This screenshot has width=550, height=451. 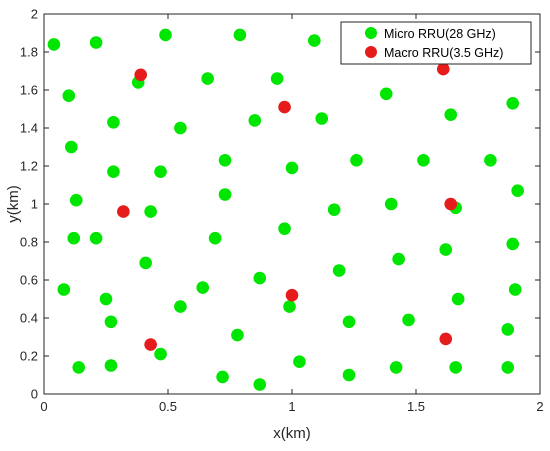 What do you see at coordinates (291, 406) in the screenshot?
I see `x-tick-label: 1` at bounding box center [291, 406].